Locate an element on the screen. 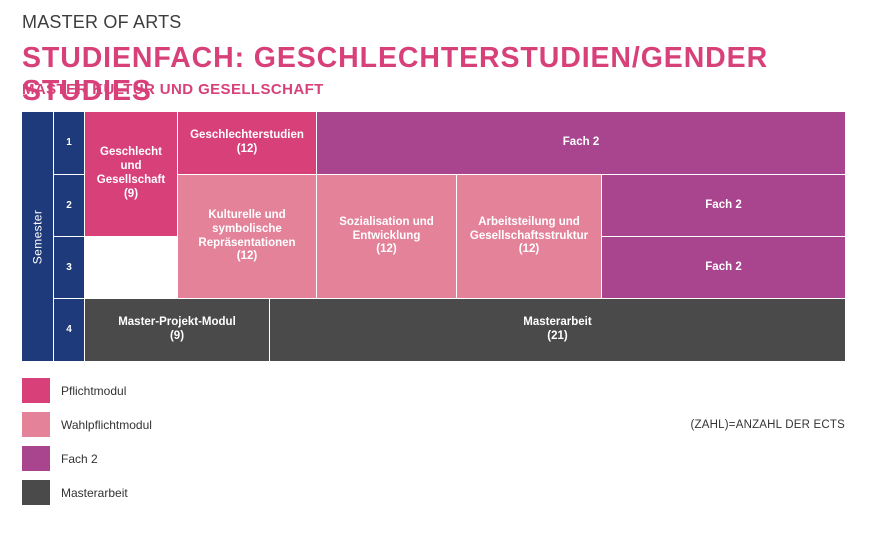  semester-number-3: 3 is located at coordinates (69, 267).